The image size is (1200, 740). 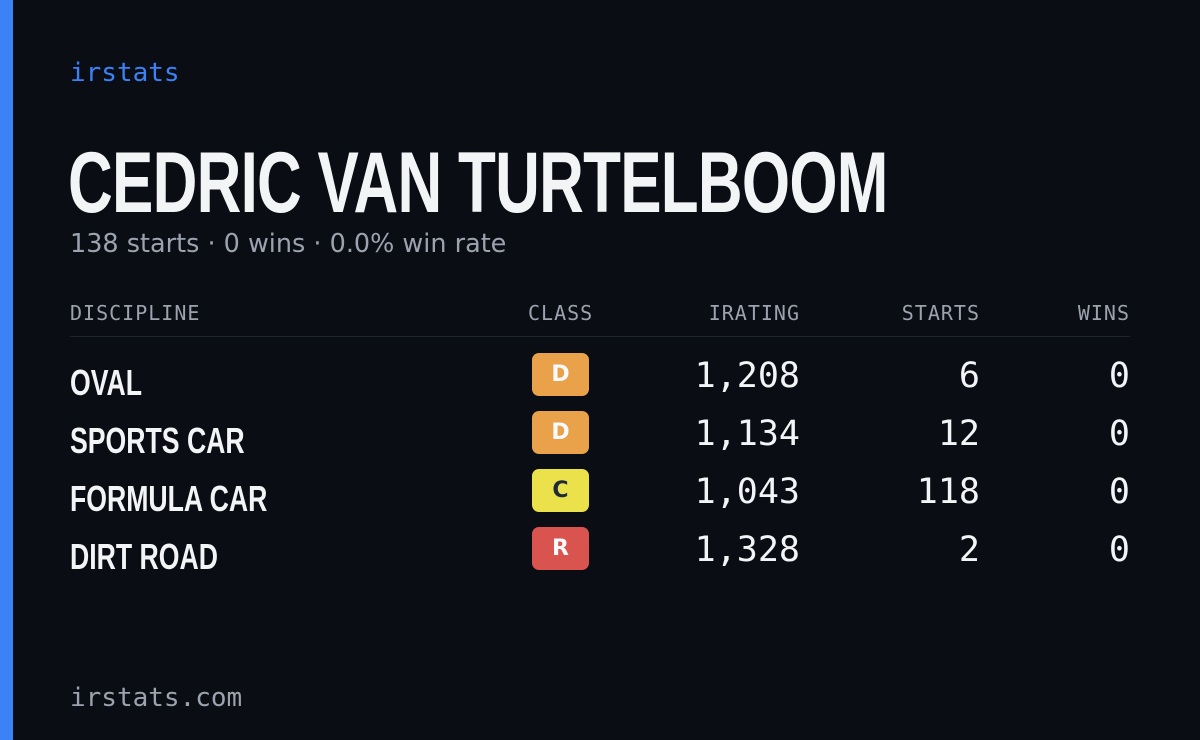 I want to click on starts-value: 2, so click(x=969, y=550).